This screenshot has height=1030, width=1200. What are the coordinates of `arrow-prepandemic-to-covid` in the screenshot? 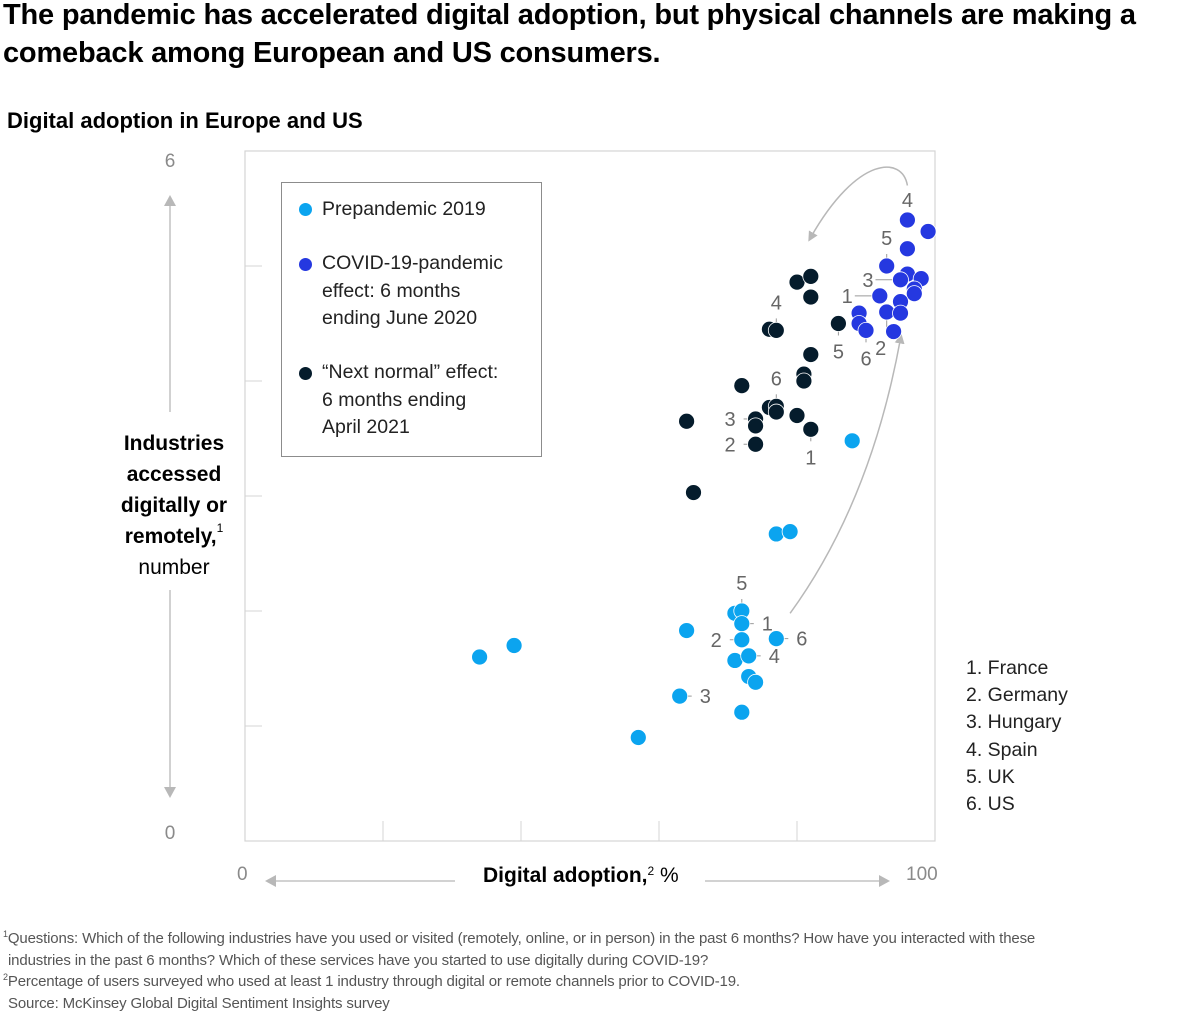 It's located at (847, 473).